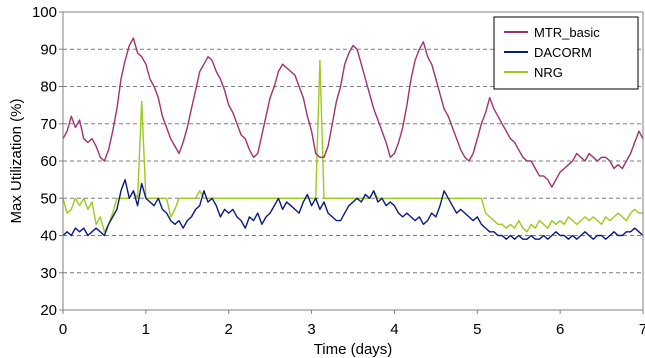 The height and width of the screenshot is (358, 645). What do you see at coordinates (48, 236) in the screenshot?
I see `y-tick-label: 40` at bounding box center [48, 236].